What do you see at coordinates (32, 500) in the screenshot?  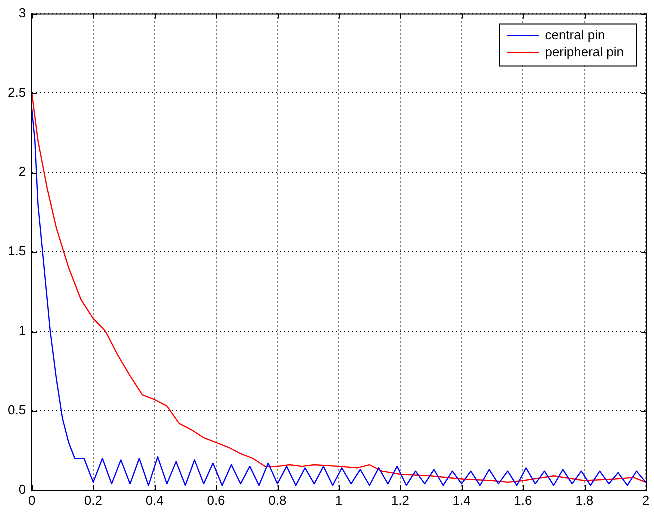 I see `x-tick-label: 0` at bounding box center [32, 500].